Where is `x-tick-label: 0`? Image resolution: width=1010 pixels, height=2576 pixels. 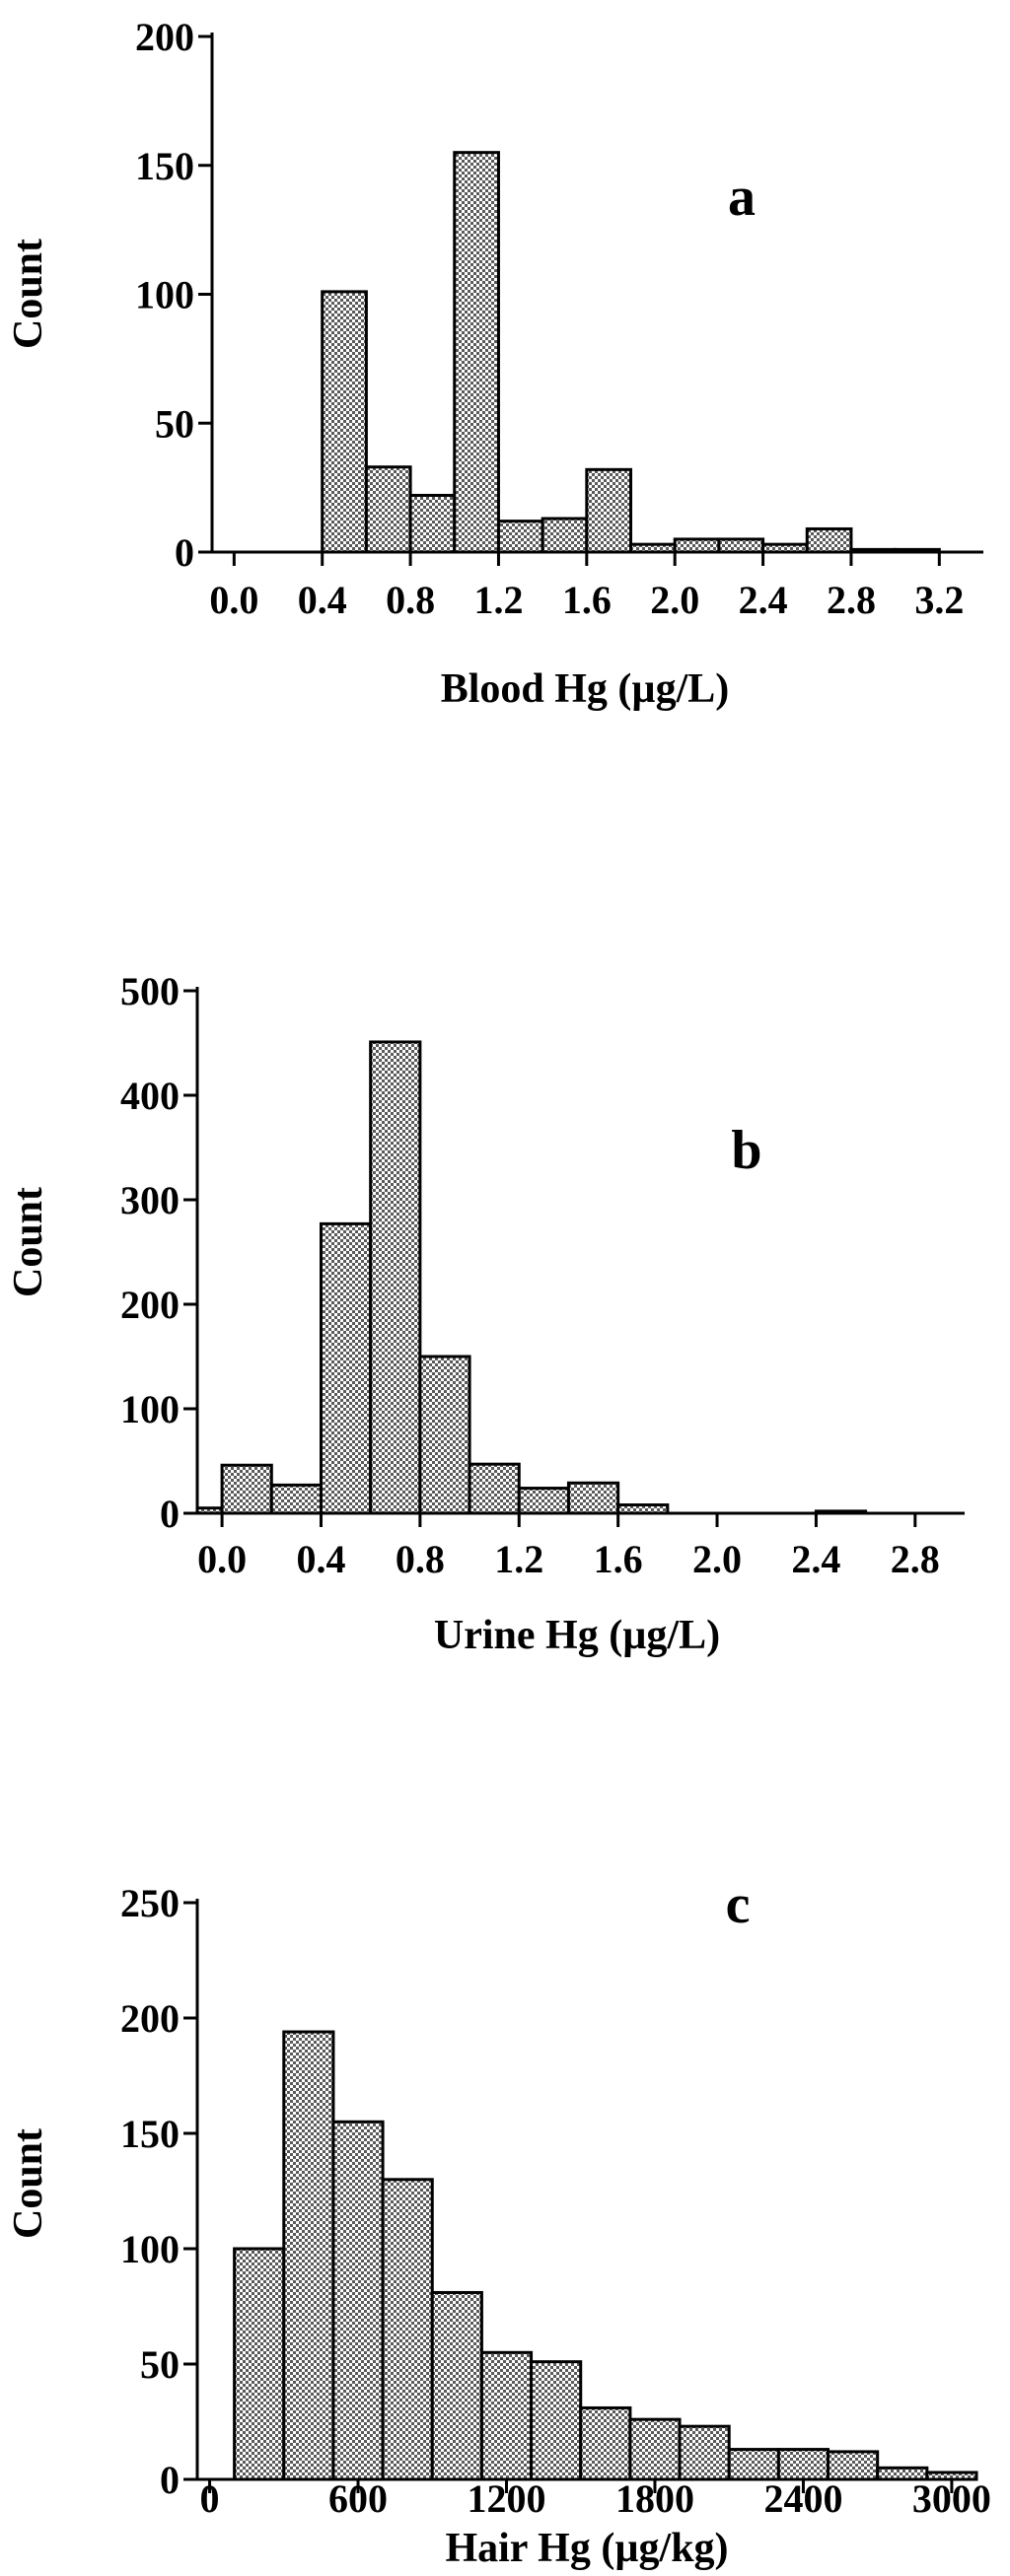
x-tick-label: 0 is located at coordinates (210, 2499).